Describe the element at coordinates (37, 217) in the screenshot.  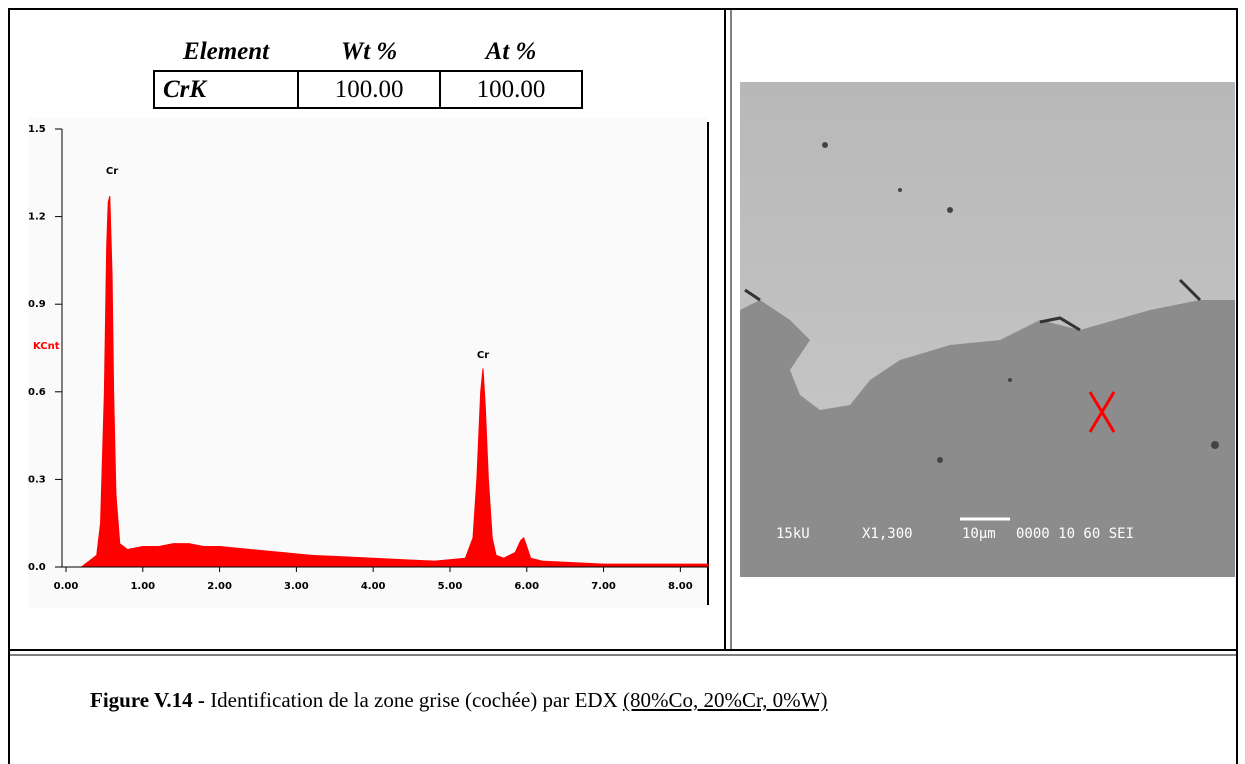
I see `y-tick-label: 1.2` at that location.